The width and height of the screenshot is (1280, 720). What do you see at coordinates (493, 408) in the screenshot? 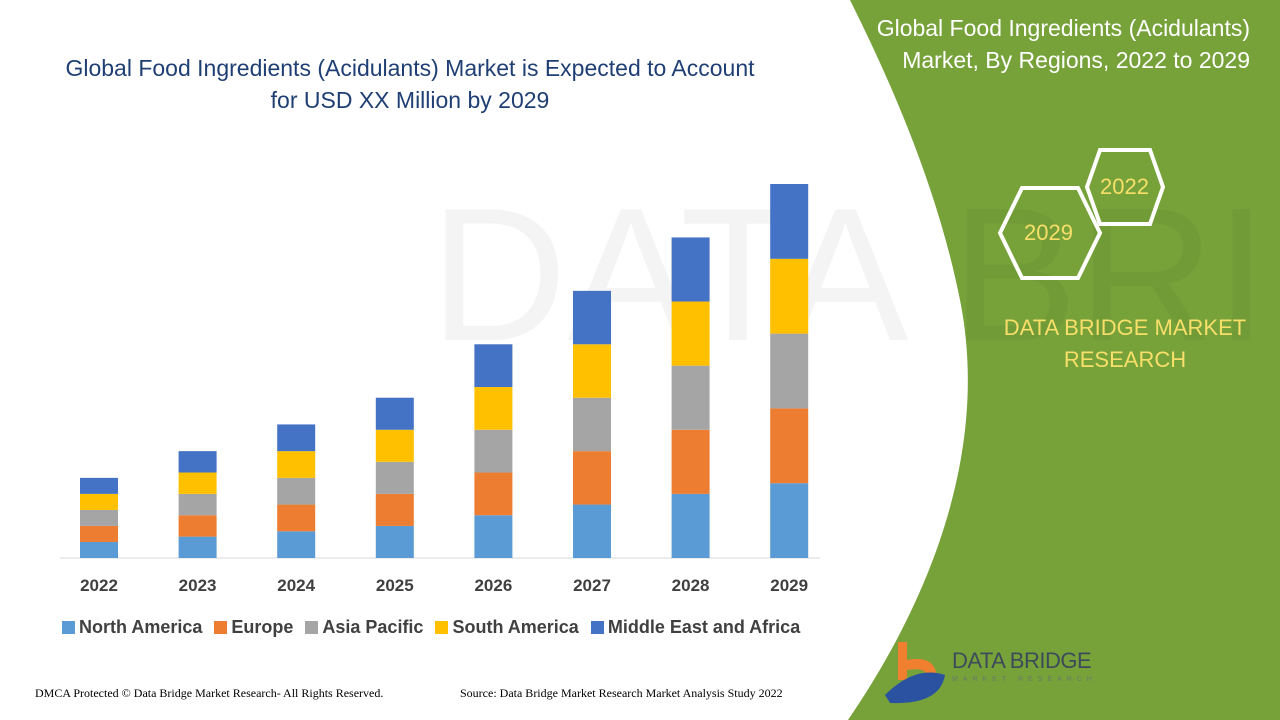
I see `bar-2026-south-america` at bounding box center [493, 408].